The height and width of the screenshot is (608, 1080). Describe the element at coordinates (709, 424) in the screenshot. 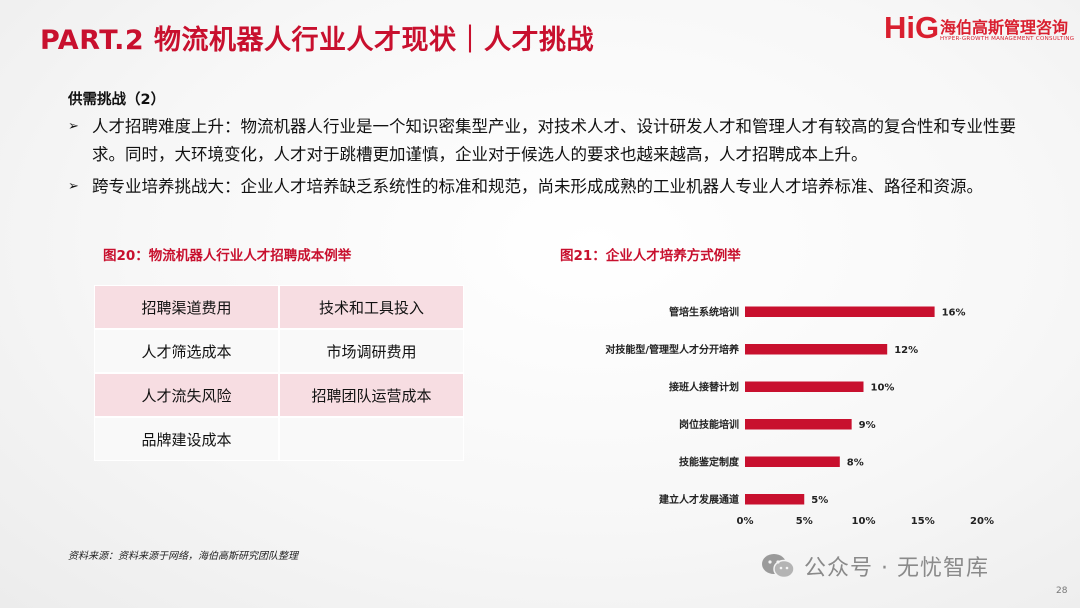

I see `category-label: 岗位技能培训` at that location.